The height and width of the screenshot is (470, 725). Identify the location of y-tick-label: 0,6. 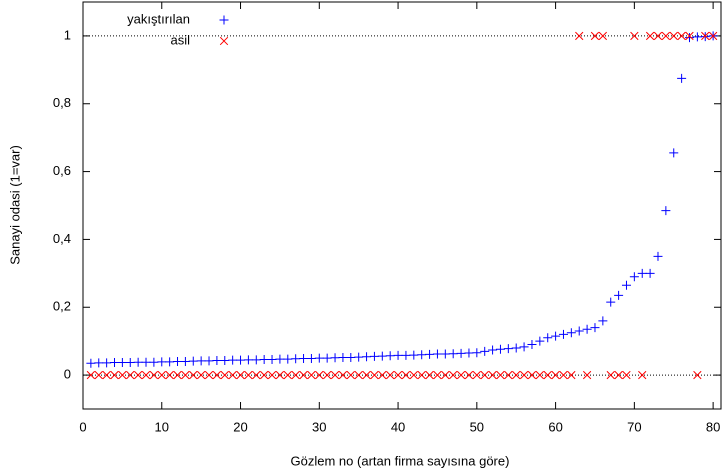
(62, 170).